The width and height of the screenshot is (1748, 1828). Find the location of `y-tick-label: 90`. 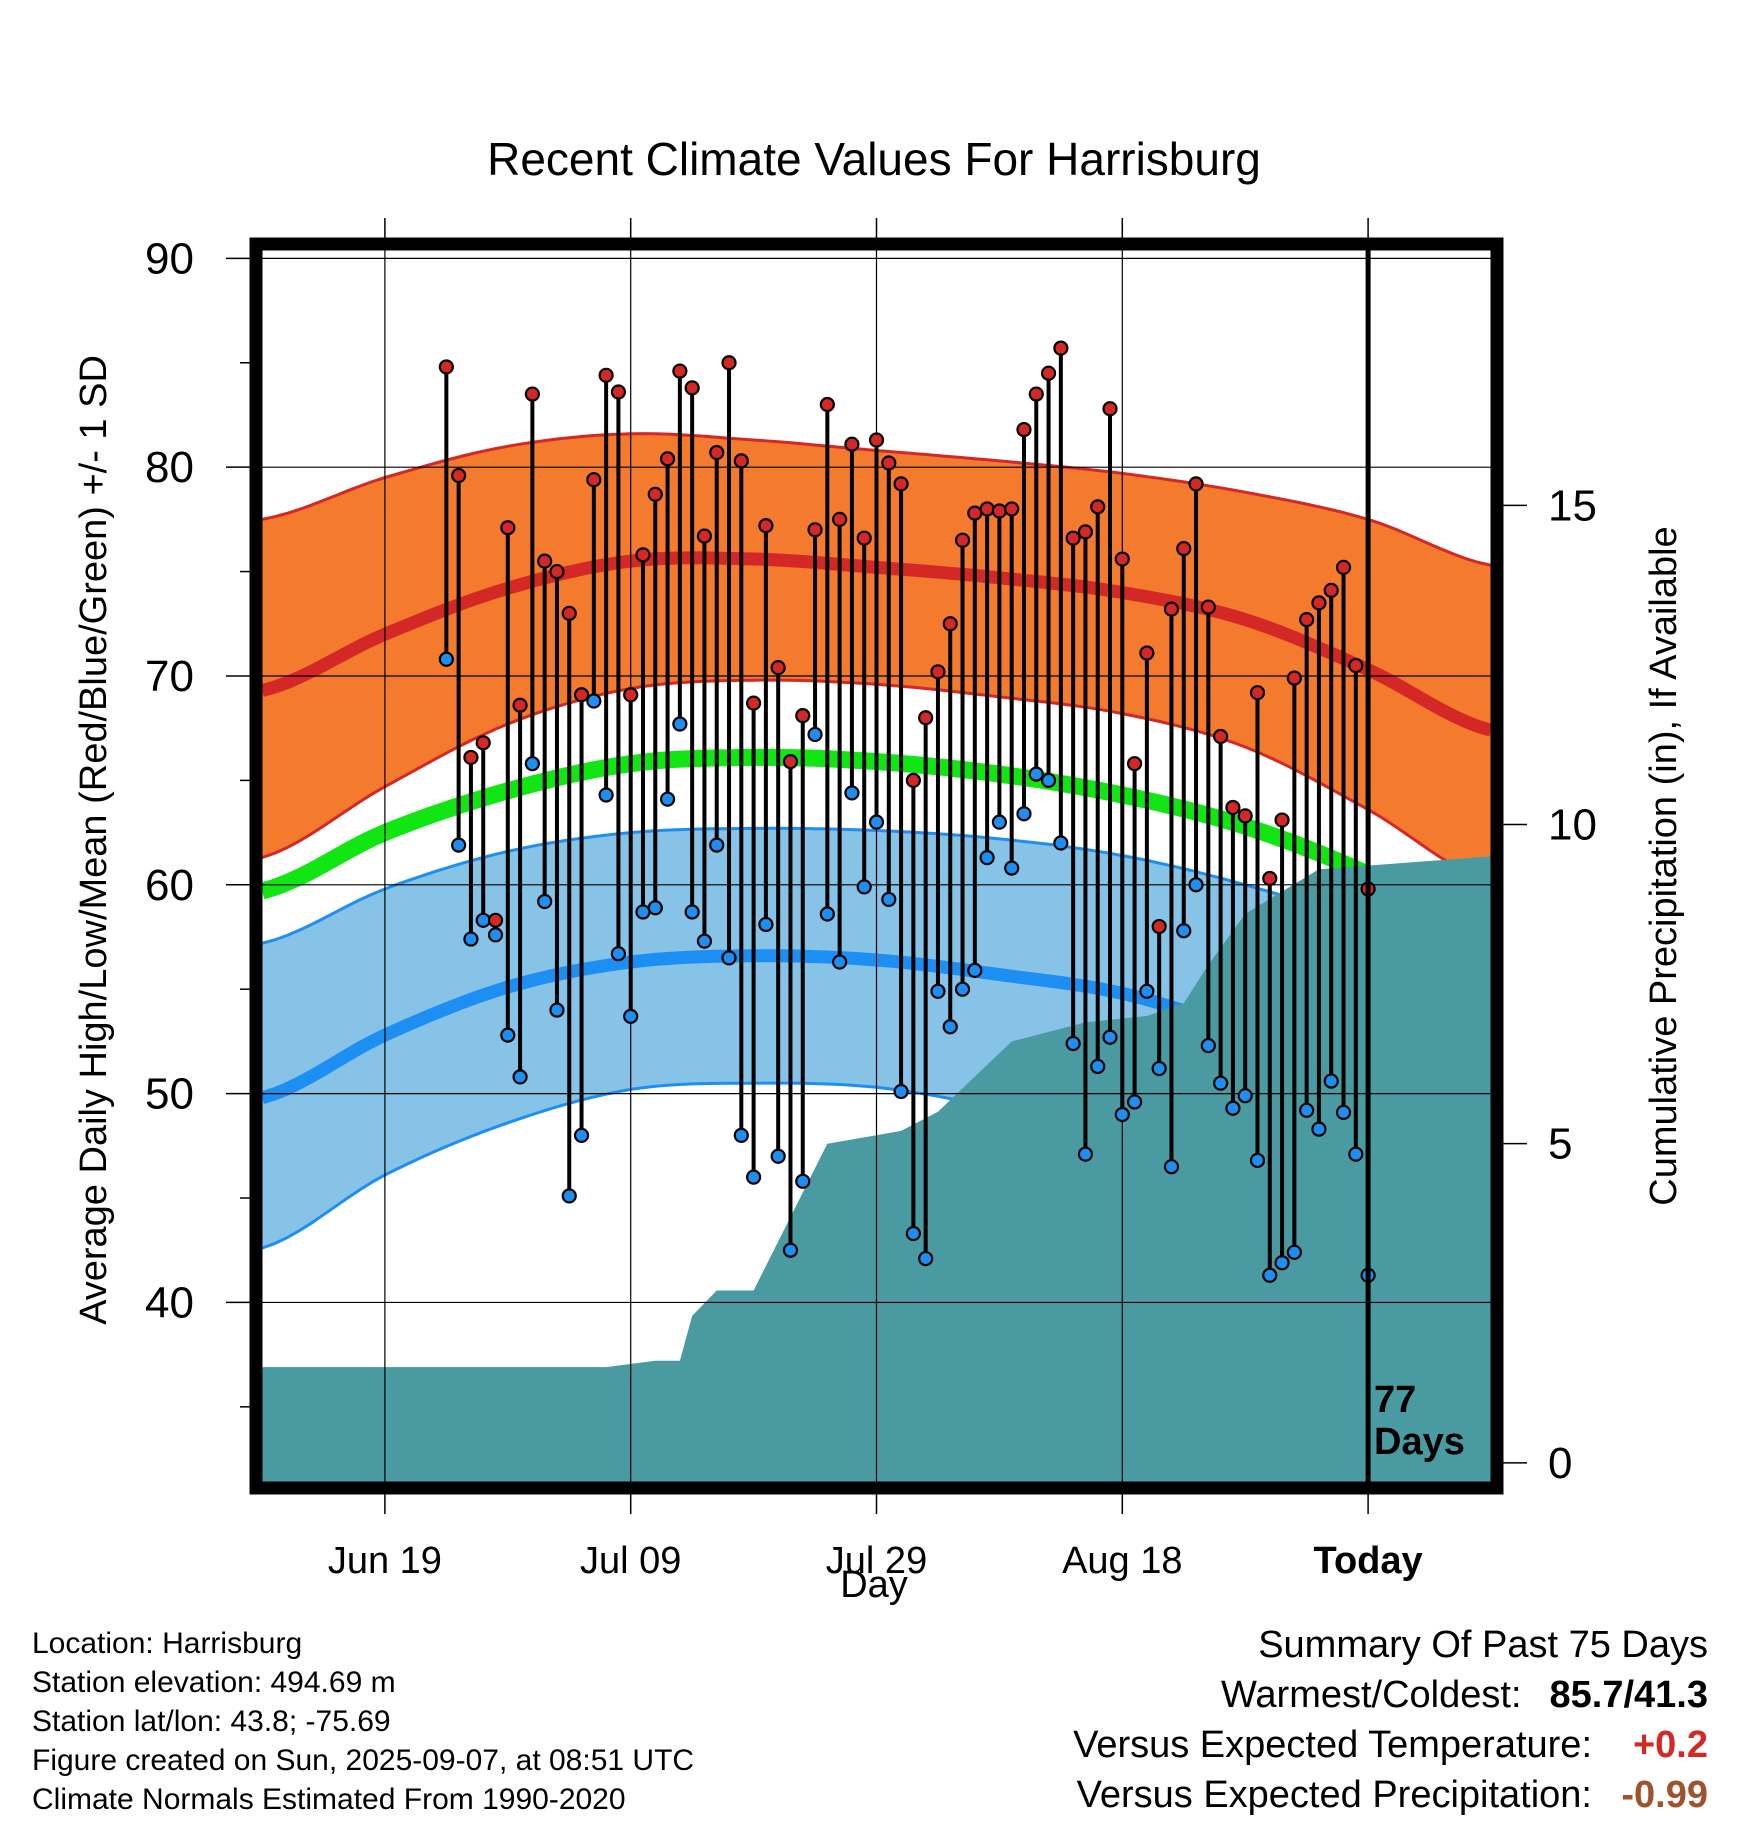

y-tick-label: 90 is located at coordinates (169, 258).